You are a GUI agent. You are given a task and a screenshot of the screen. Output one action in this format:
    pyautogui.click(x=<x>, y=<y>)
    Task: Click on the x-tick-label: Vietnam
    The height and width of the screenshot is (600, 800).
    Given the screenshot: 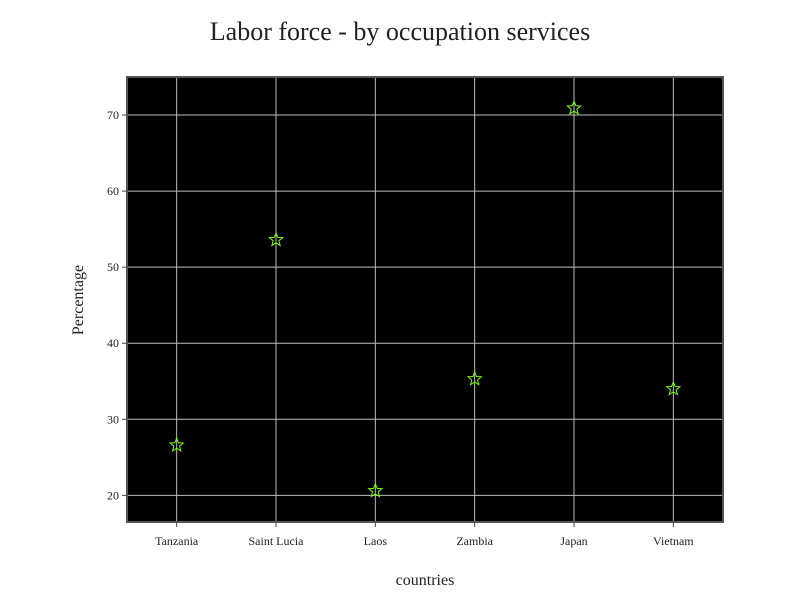 What is the action you would take?
    pyautogui.click(x=673, y=541)
    